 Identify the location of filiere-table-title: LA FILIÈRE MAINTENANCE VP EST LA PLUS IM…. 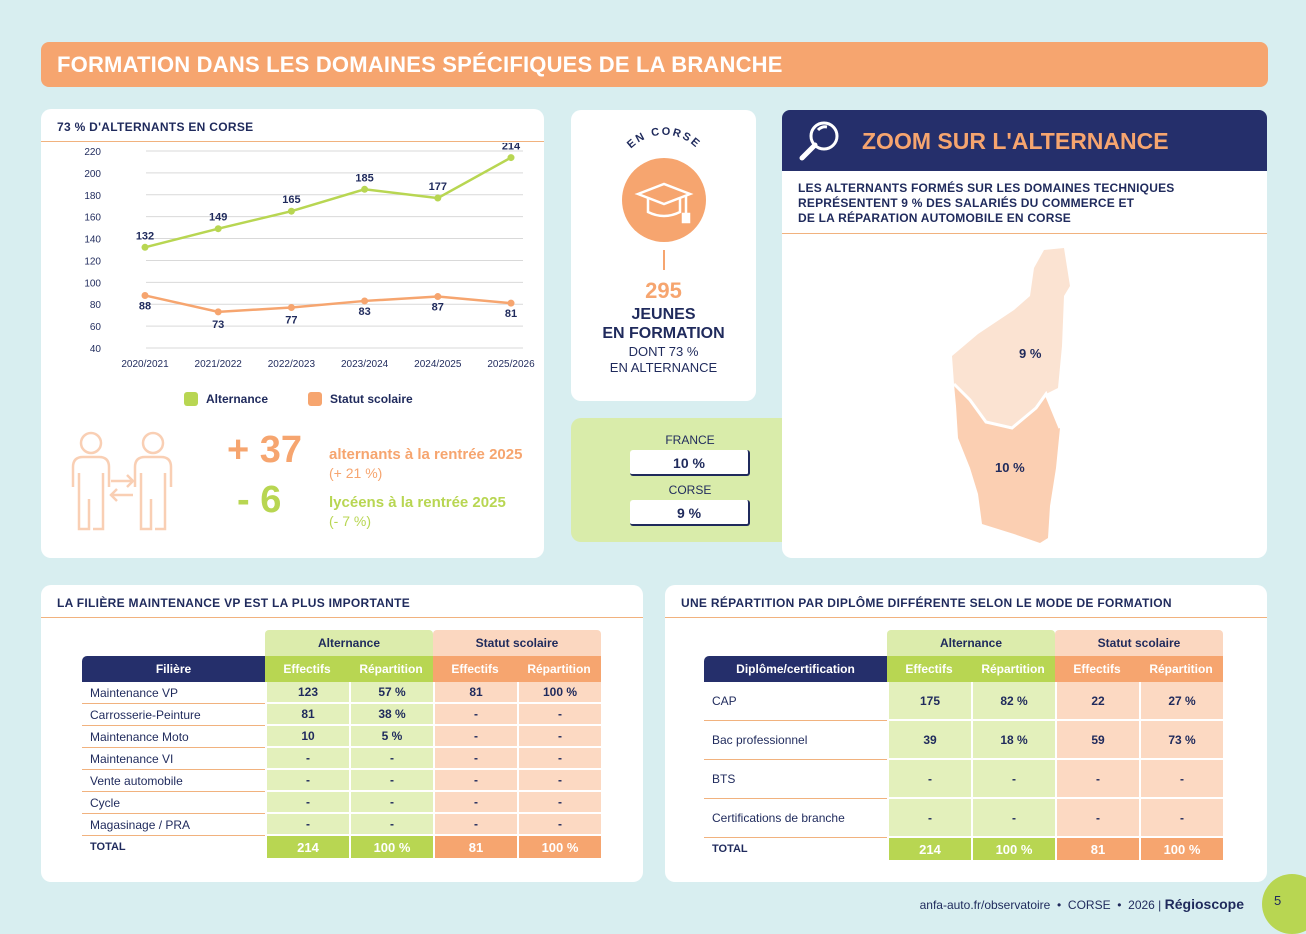
(342, 601).